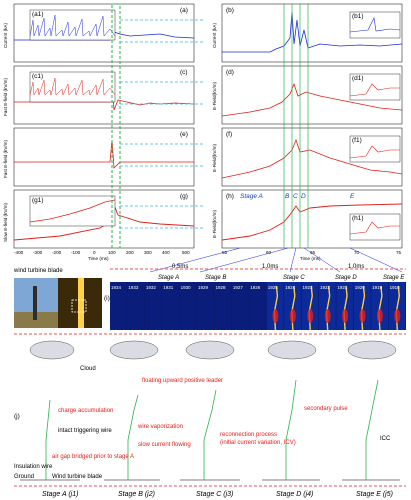 The height and width of the screenshot is (500, 411). What do you see at coordinates (168, 278) in the screenshot?
I see `photo-stage-a: Stage A` at bounding box center [168, 278].